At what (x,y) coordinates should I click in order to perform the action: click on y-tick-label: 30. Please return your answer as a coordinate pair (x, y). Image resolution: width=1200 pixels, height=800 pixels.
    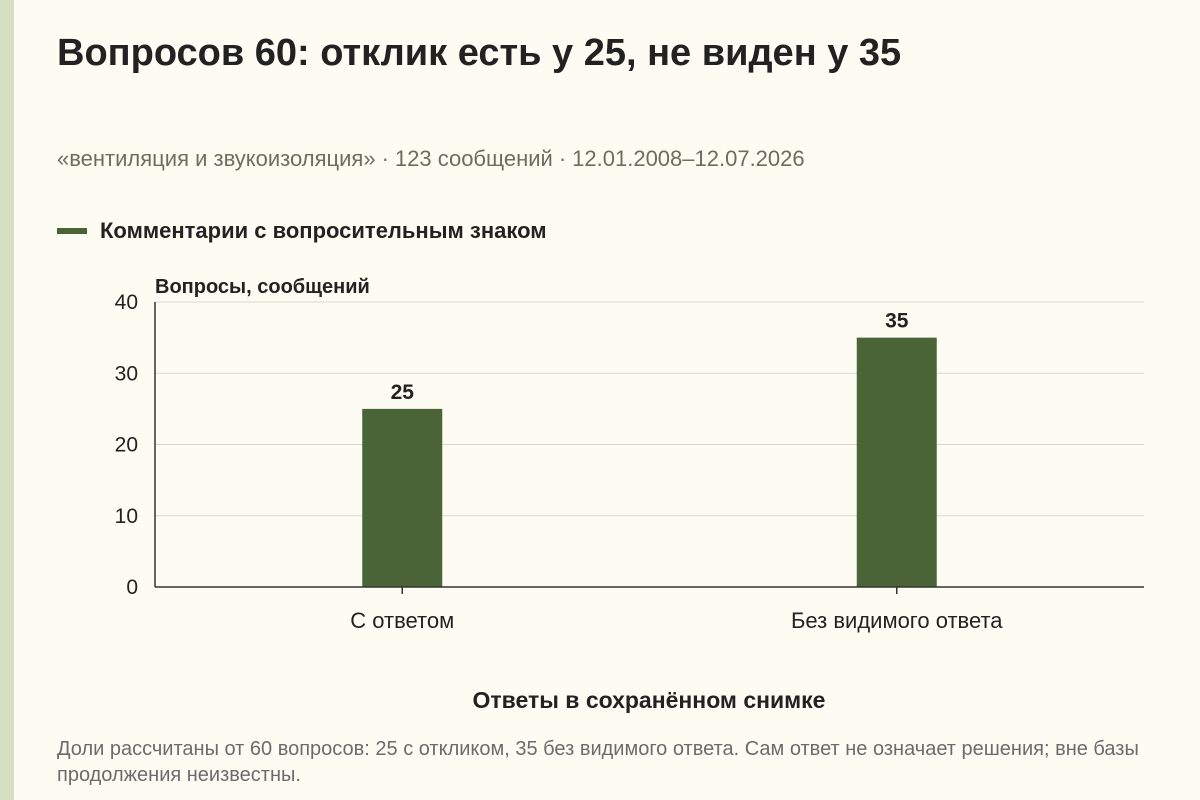
    Looking at the image, I should click on (126, 373).